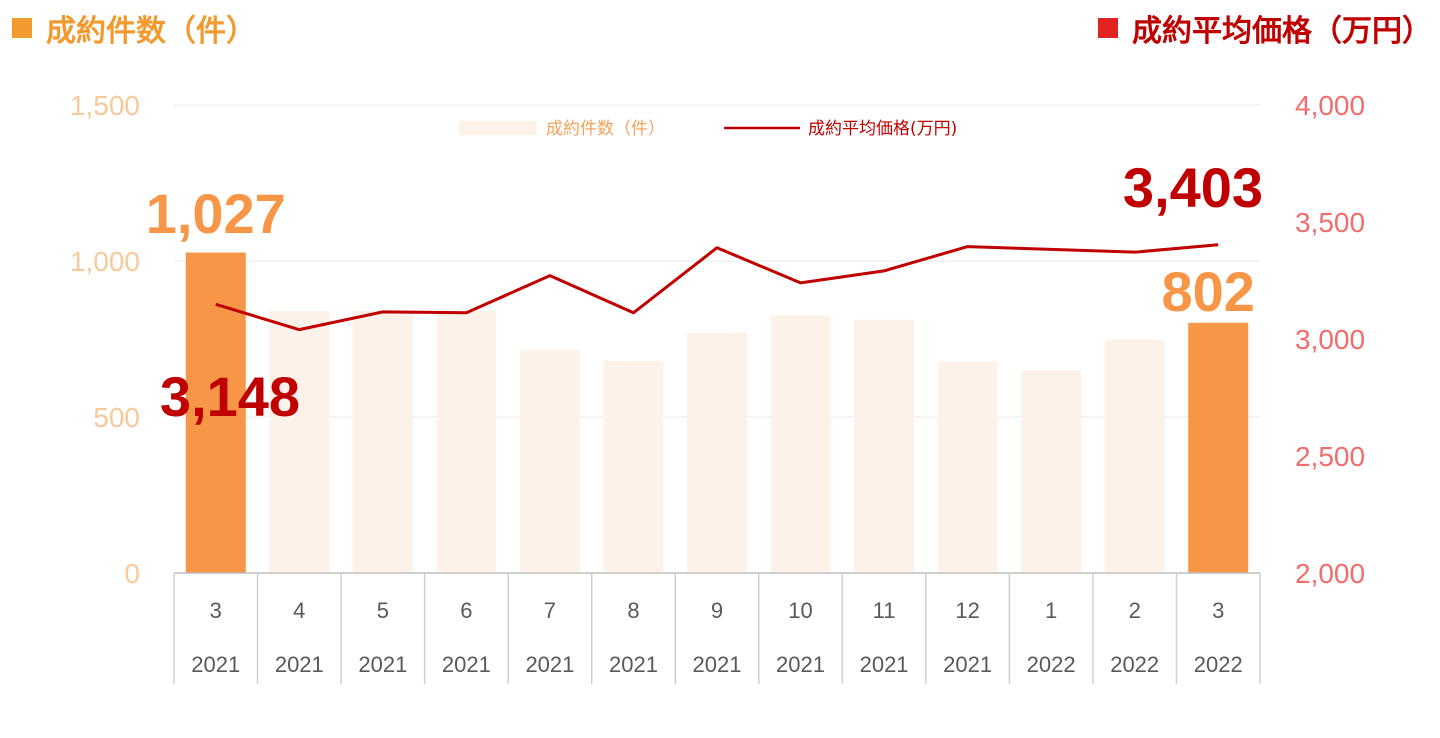 The image size is (1440, 738). What do you see at coordinates (116, 417) in the screenshot?
I see `left-tick-label: 500` at bounding box center [116, 417].